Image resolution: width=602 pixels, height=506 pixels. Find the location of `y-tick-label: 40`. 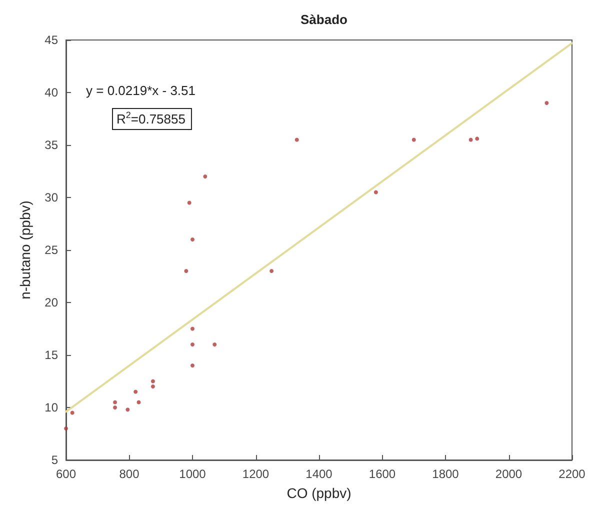

y-tick-label: 40 is located at coordinates (51, 93).